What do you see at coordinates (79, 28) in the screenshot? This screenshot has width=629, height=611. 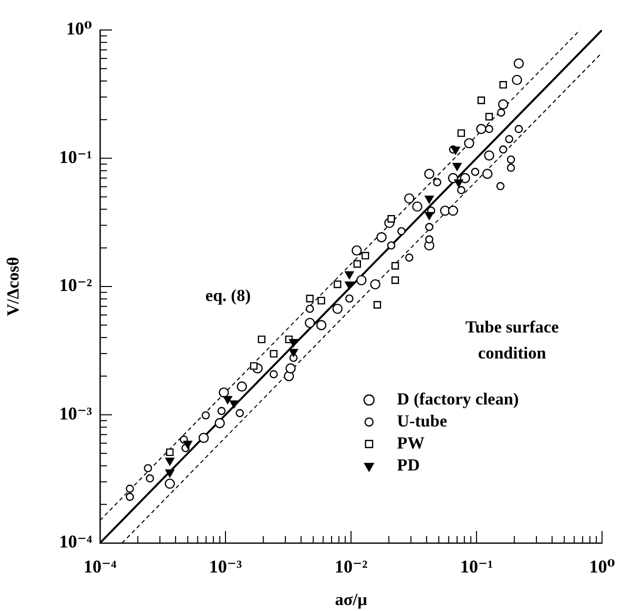 I see `y-tick-label: 10⁰` at bounding box center [79, 28].